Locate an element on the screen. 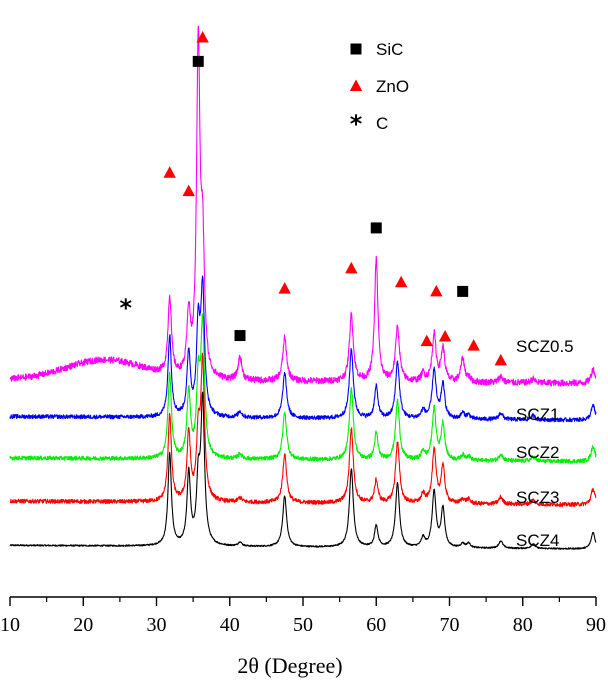  legend-zno-marker is located at coordinates (356, 85).